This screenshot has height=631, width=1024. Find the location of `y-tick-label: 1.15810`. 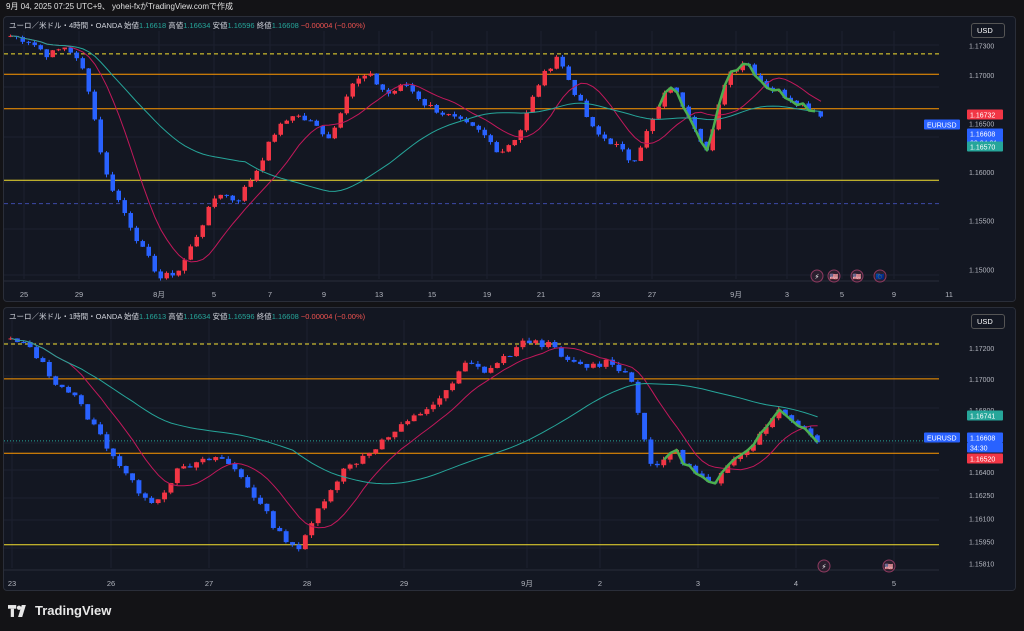

y-tick-label: 1.15810 is located at coordinates (981, 564).